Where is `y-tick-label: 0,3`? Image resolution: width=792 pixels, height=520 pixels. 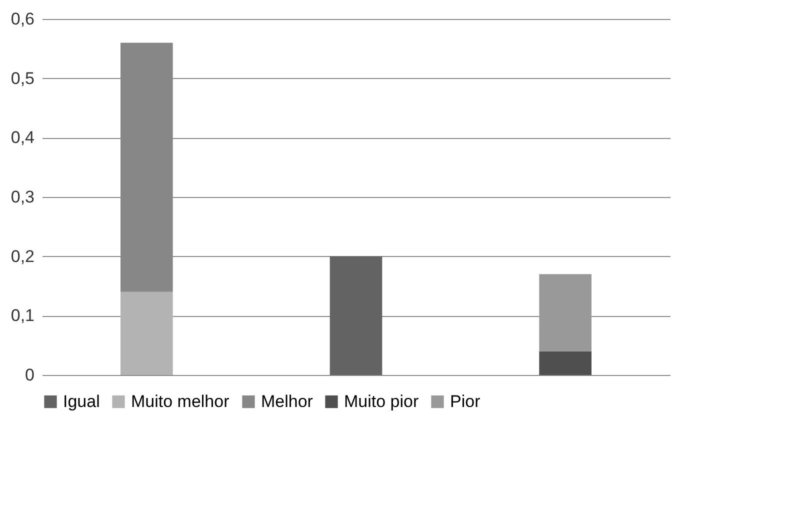 y-tick-label: 0,3 is located at coordinates (22, 197).